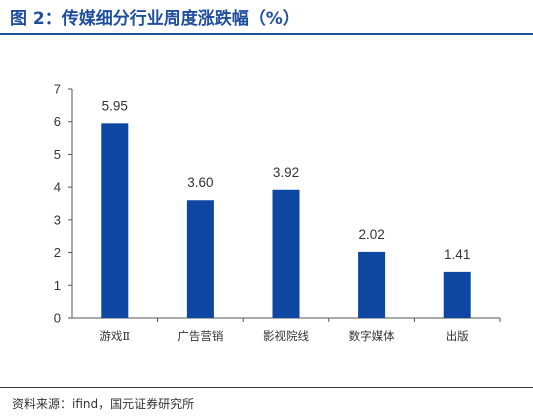  Describe the element at coordinates (457, 336) in the screenshot. I see `x-tick-label-5: 出版` at that location.